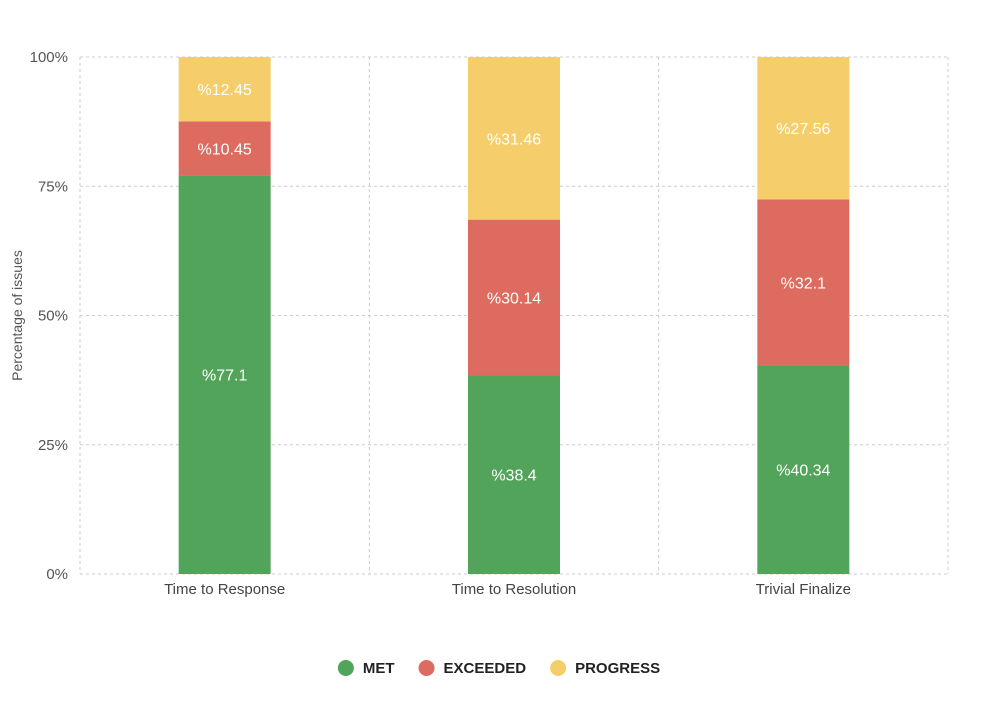 The image size is (998, 705). What do you see at coordinates (53, 445) in the screenshot?
I see `y-tick-label: 25%` at bounding box center [53, 445].